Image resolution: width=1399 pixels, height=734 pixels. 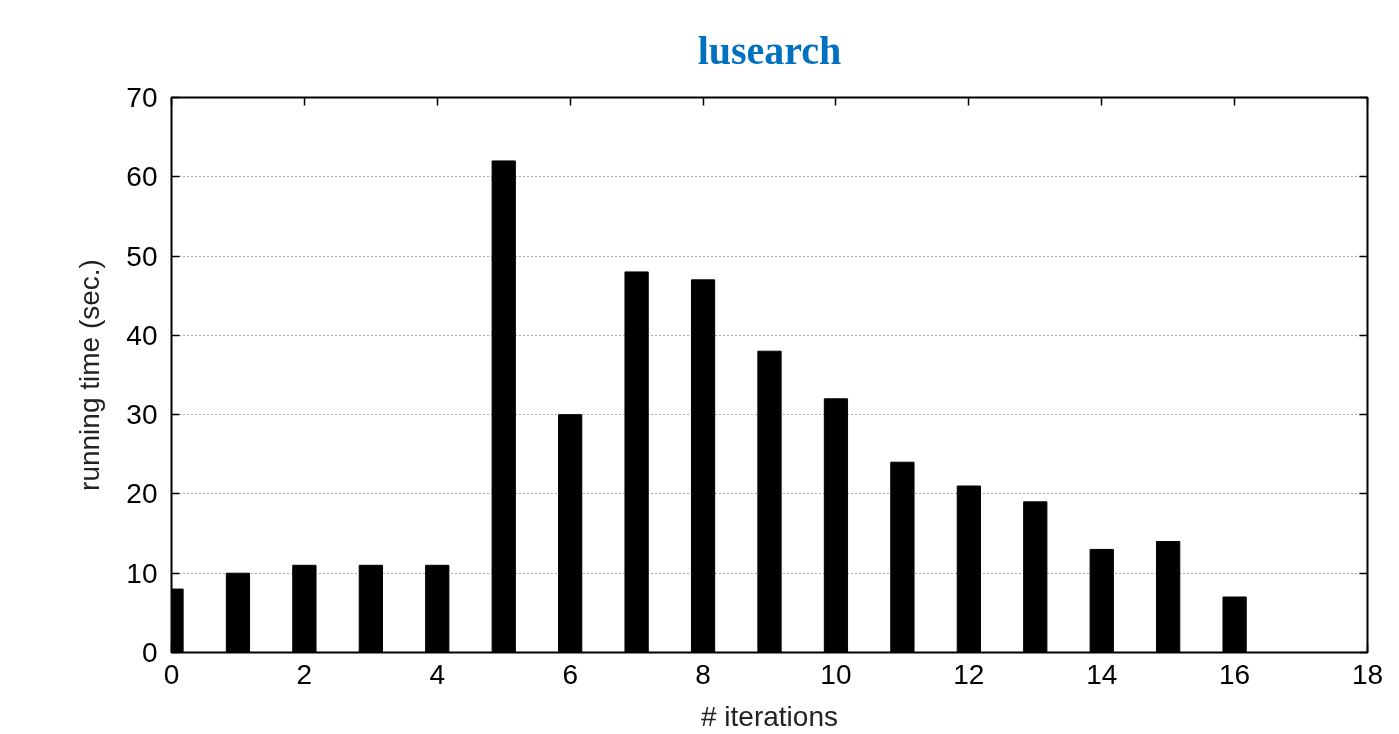 I want to click on x-tick-label: 12, so click(x=969, y=674).